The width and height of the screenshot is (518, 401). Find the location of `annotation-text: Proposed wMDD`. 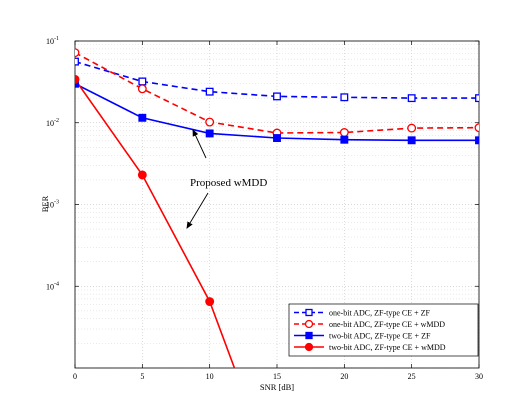

annotation-text: Proposed wMDD is located at coordinates (228, 183).